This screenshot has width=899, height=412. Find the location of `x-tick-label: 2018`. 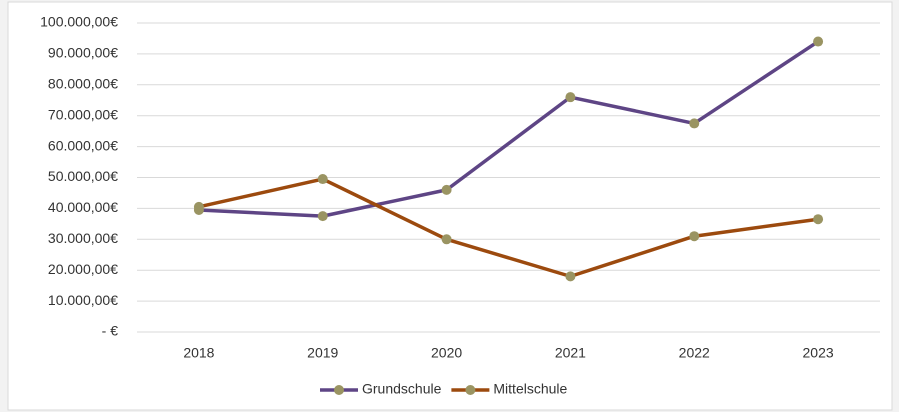

x-tick-label: 2018 is located at coordinates (198, 353).